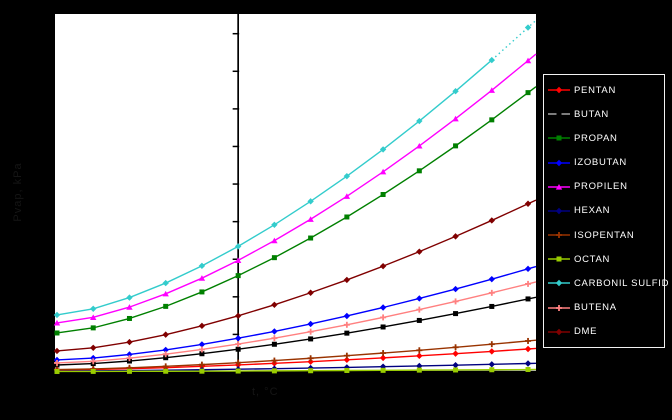  Describe the element at coordinates (595, 308) in the screenshot. I see `legend-label: BUTENA` at that location.